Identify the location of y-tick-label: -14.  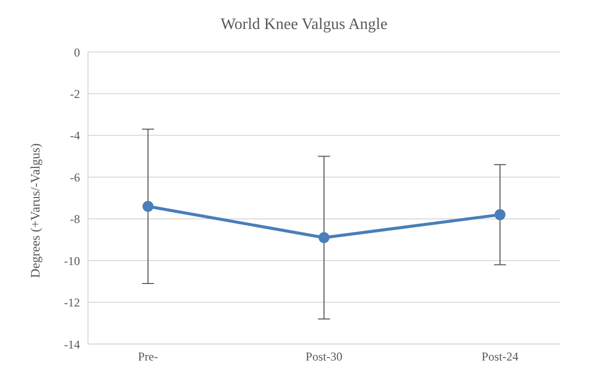
(72, 344).